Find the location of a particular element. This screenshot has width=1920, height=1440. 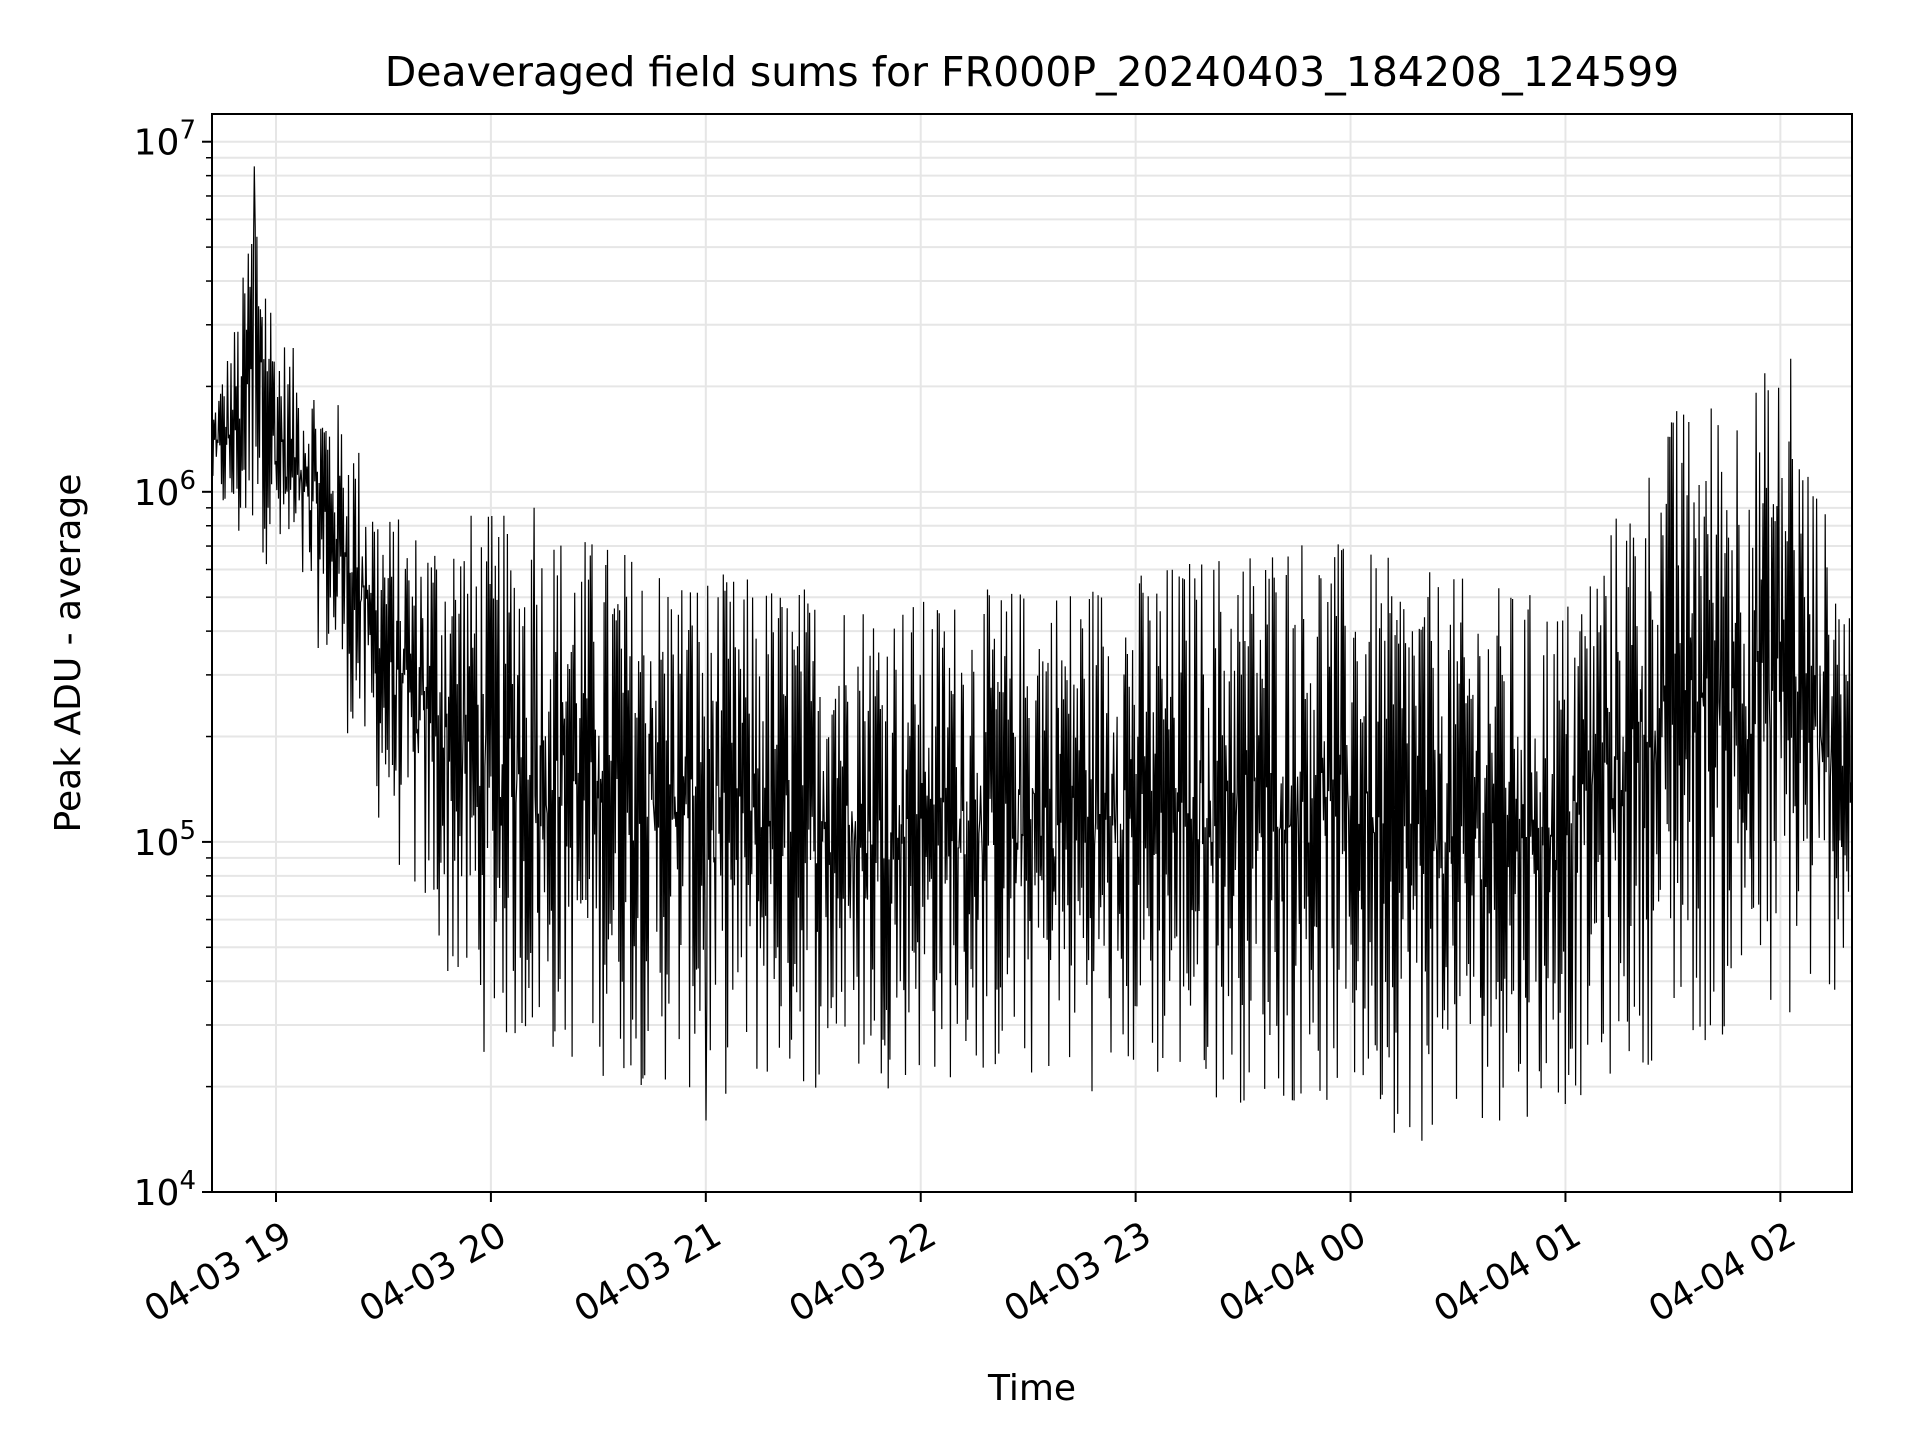

y-tick-label: 10⁵ is located at coordinates (165, 840).